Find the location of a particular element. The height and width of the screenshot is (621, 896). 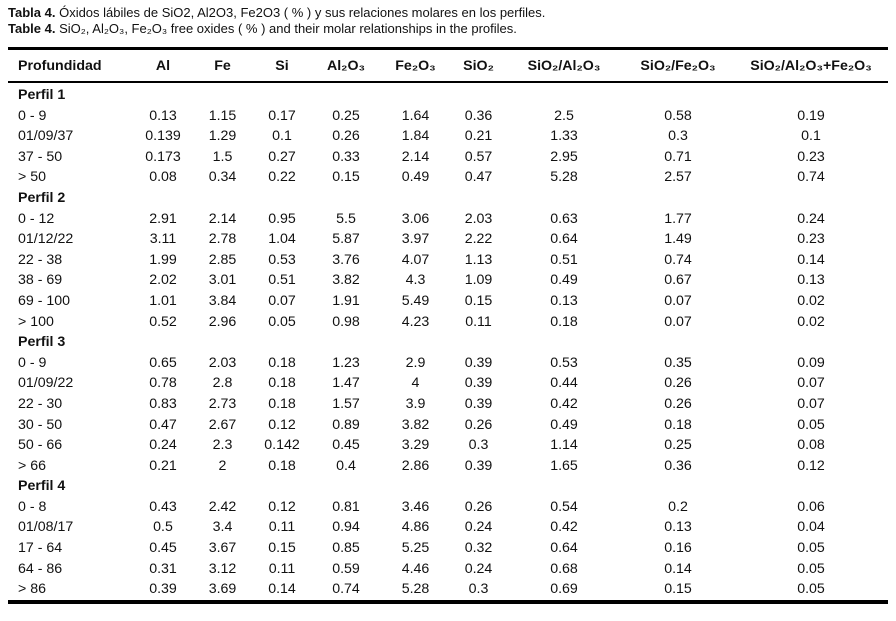

value-cell: 3.01 is located at coordinates (222, 280).